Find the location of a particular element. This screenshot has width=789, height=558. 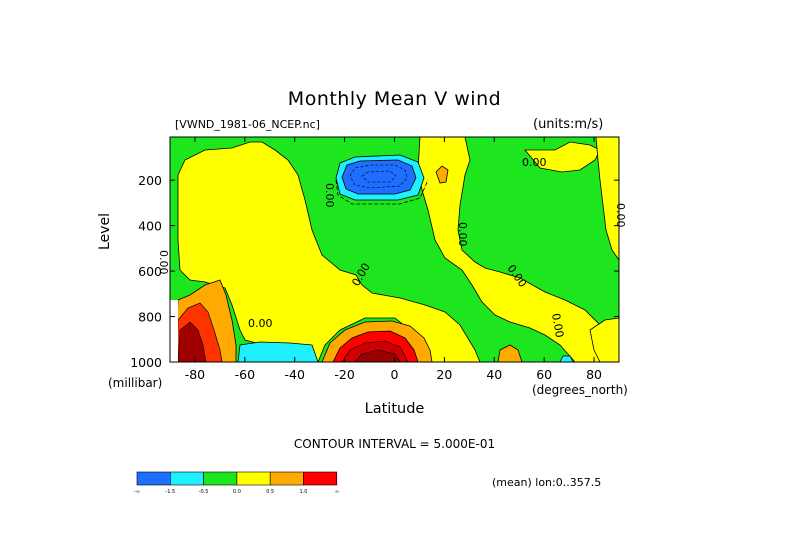

y-tick-label: 1000 is located at coordinates (146, 362).